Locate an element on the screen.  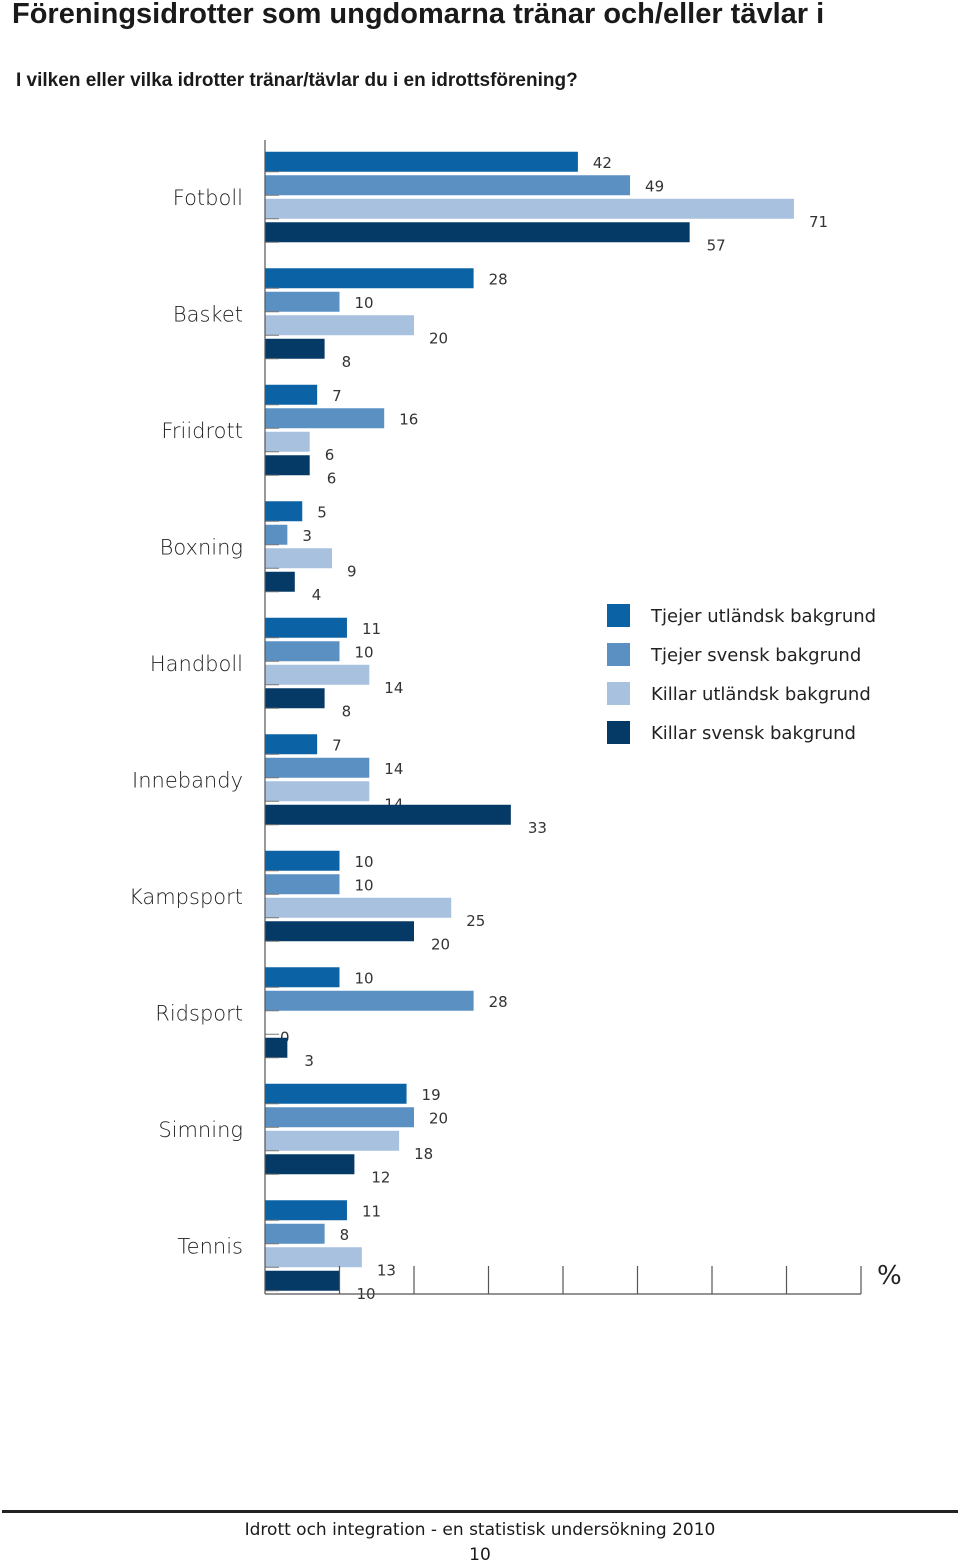
category-label-innebandy: Innebandy is located at coordinates (187, 781).